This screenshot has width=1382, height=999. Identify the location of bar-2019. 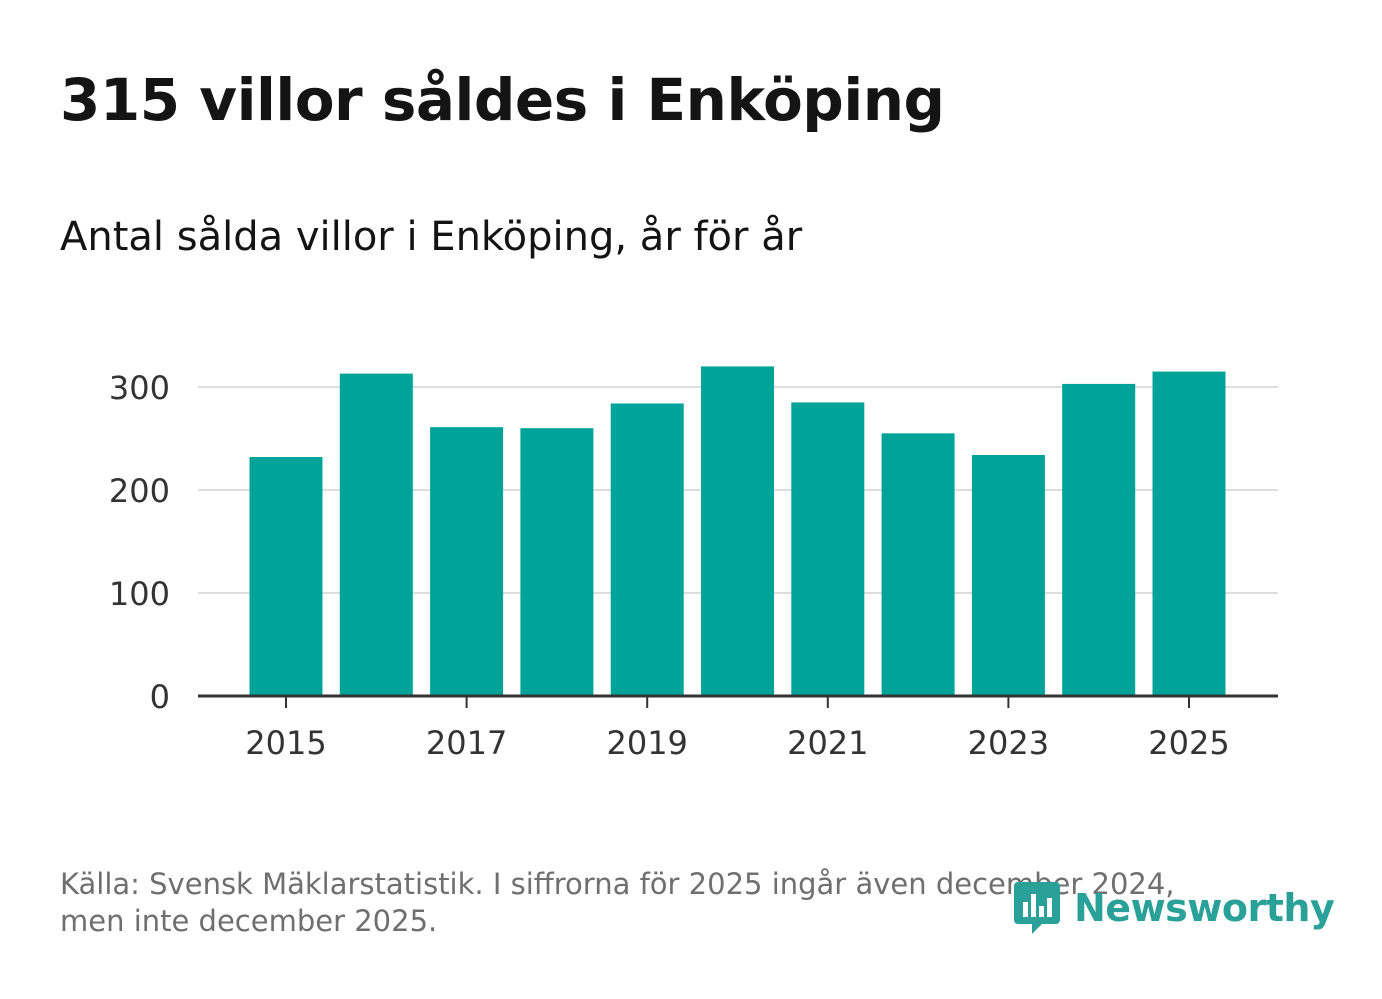
(647, 549).